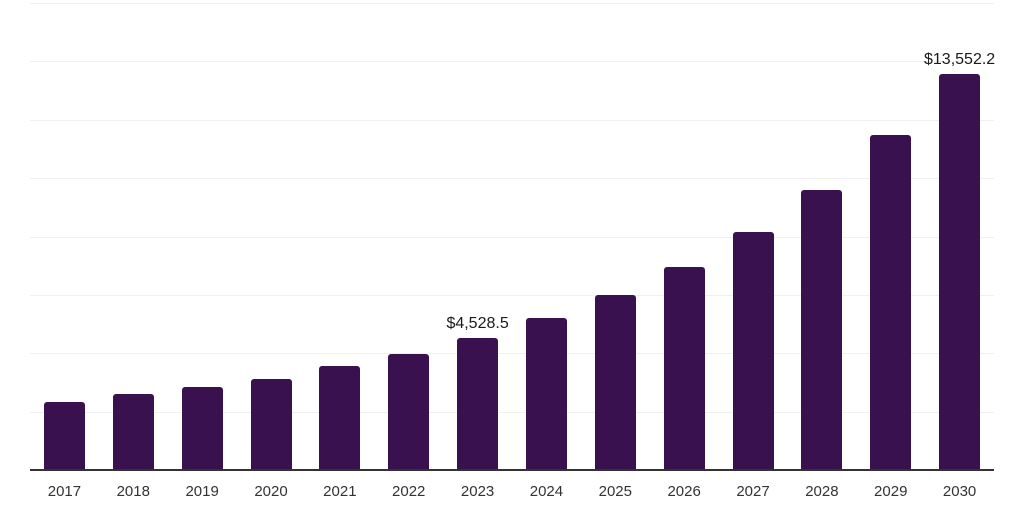 This screenshot has height=512, width=1024. What do you see at coordinates (546, 394) in the screenshot?
I see `bar-2024` at bounding box center [546, 394].